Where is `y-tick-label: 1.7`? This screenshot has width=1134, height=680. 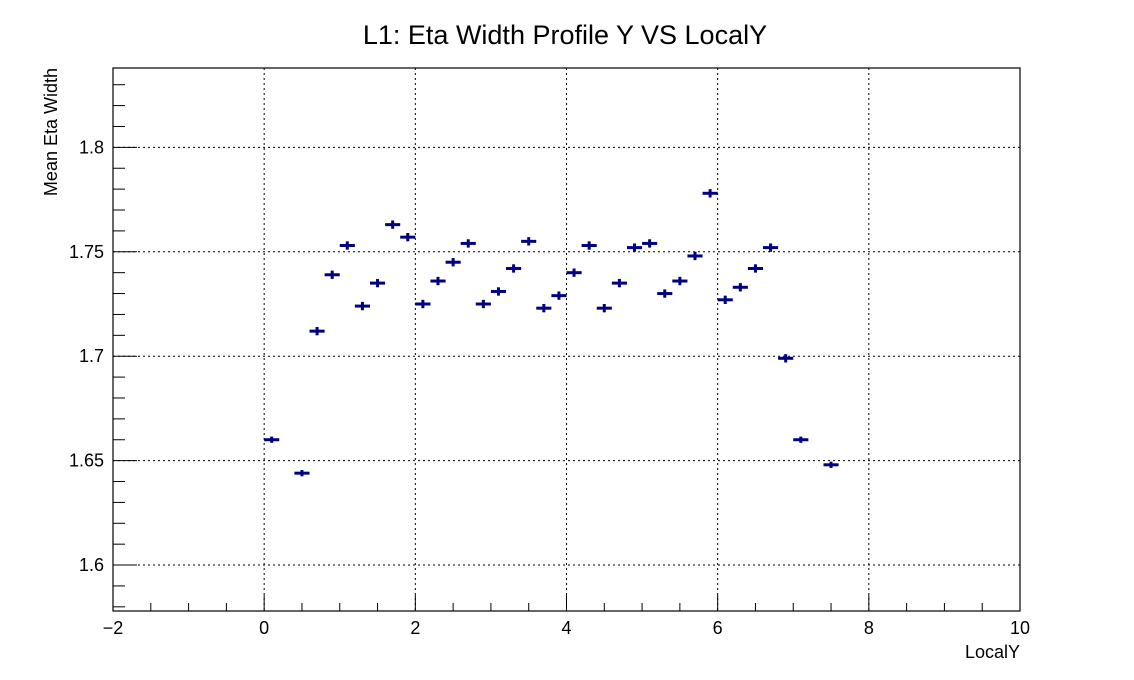
y-tick-label: 1.7 is located at coordinates (91, 356).